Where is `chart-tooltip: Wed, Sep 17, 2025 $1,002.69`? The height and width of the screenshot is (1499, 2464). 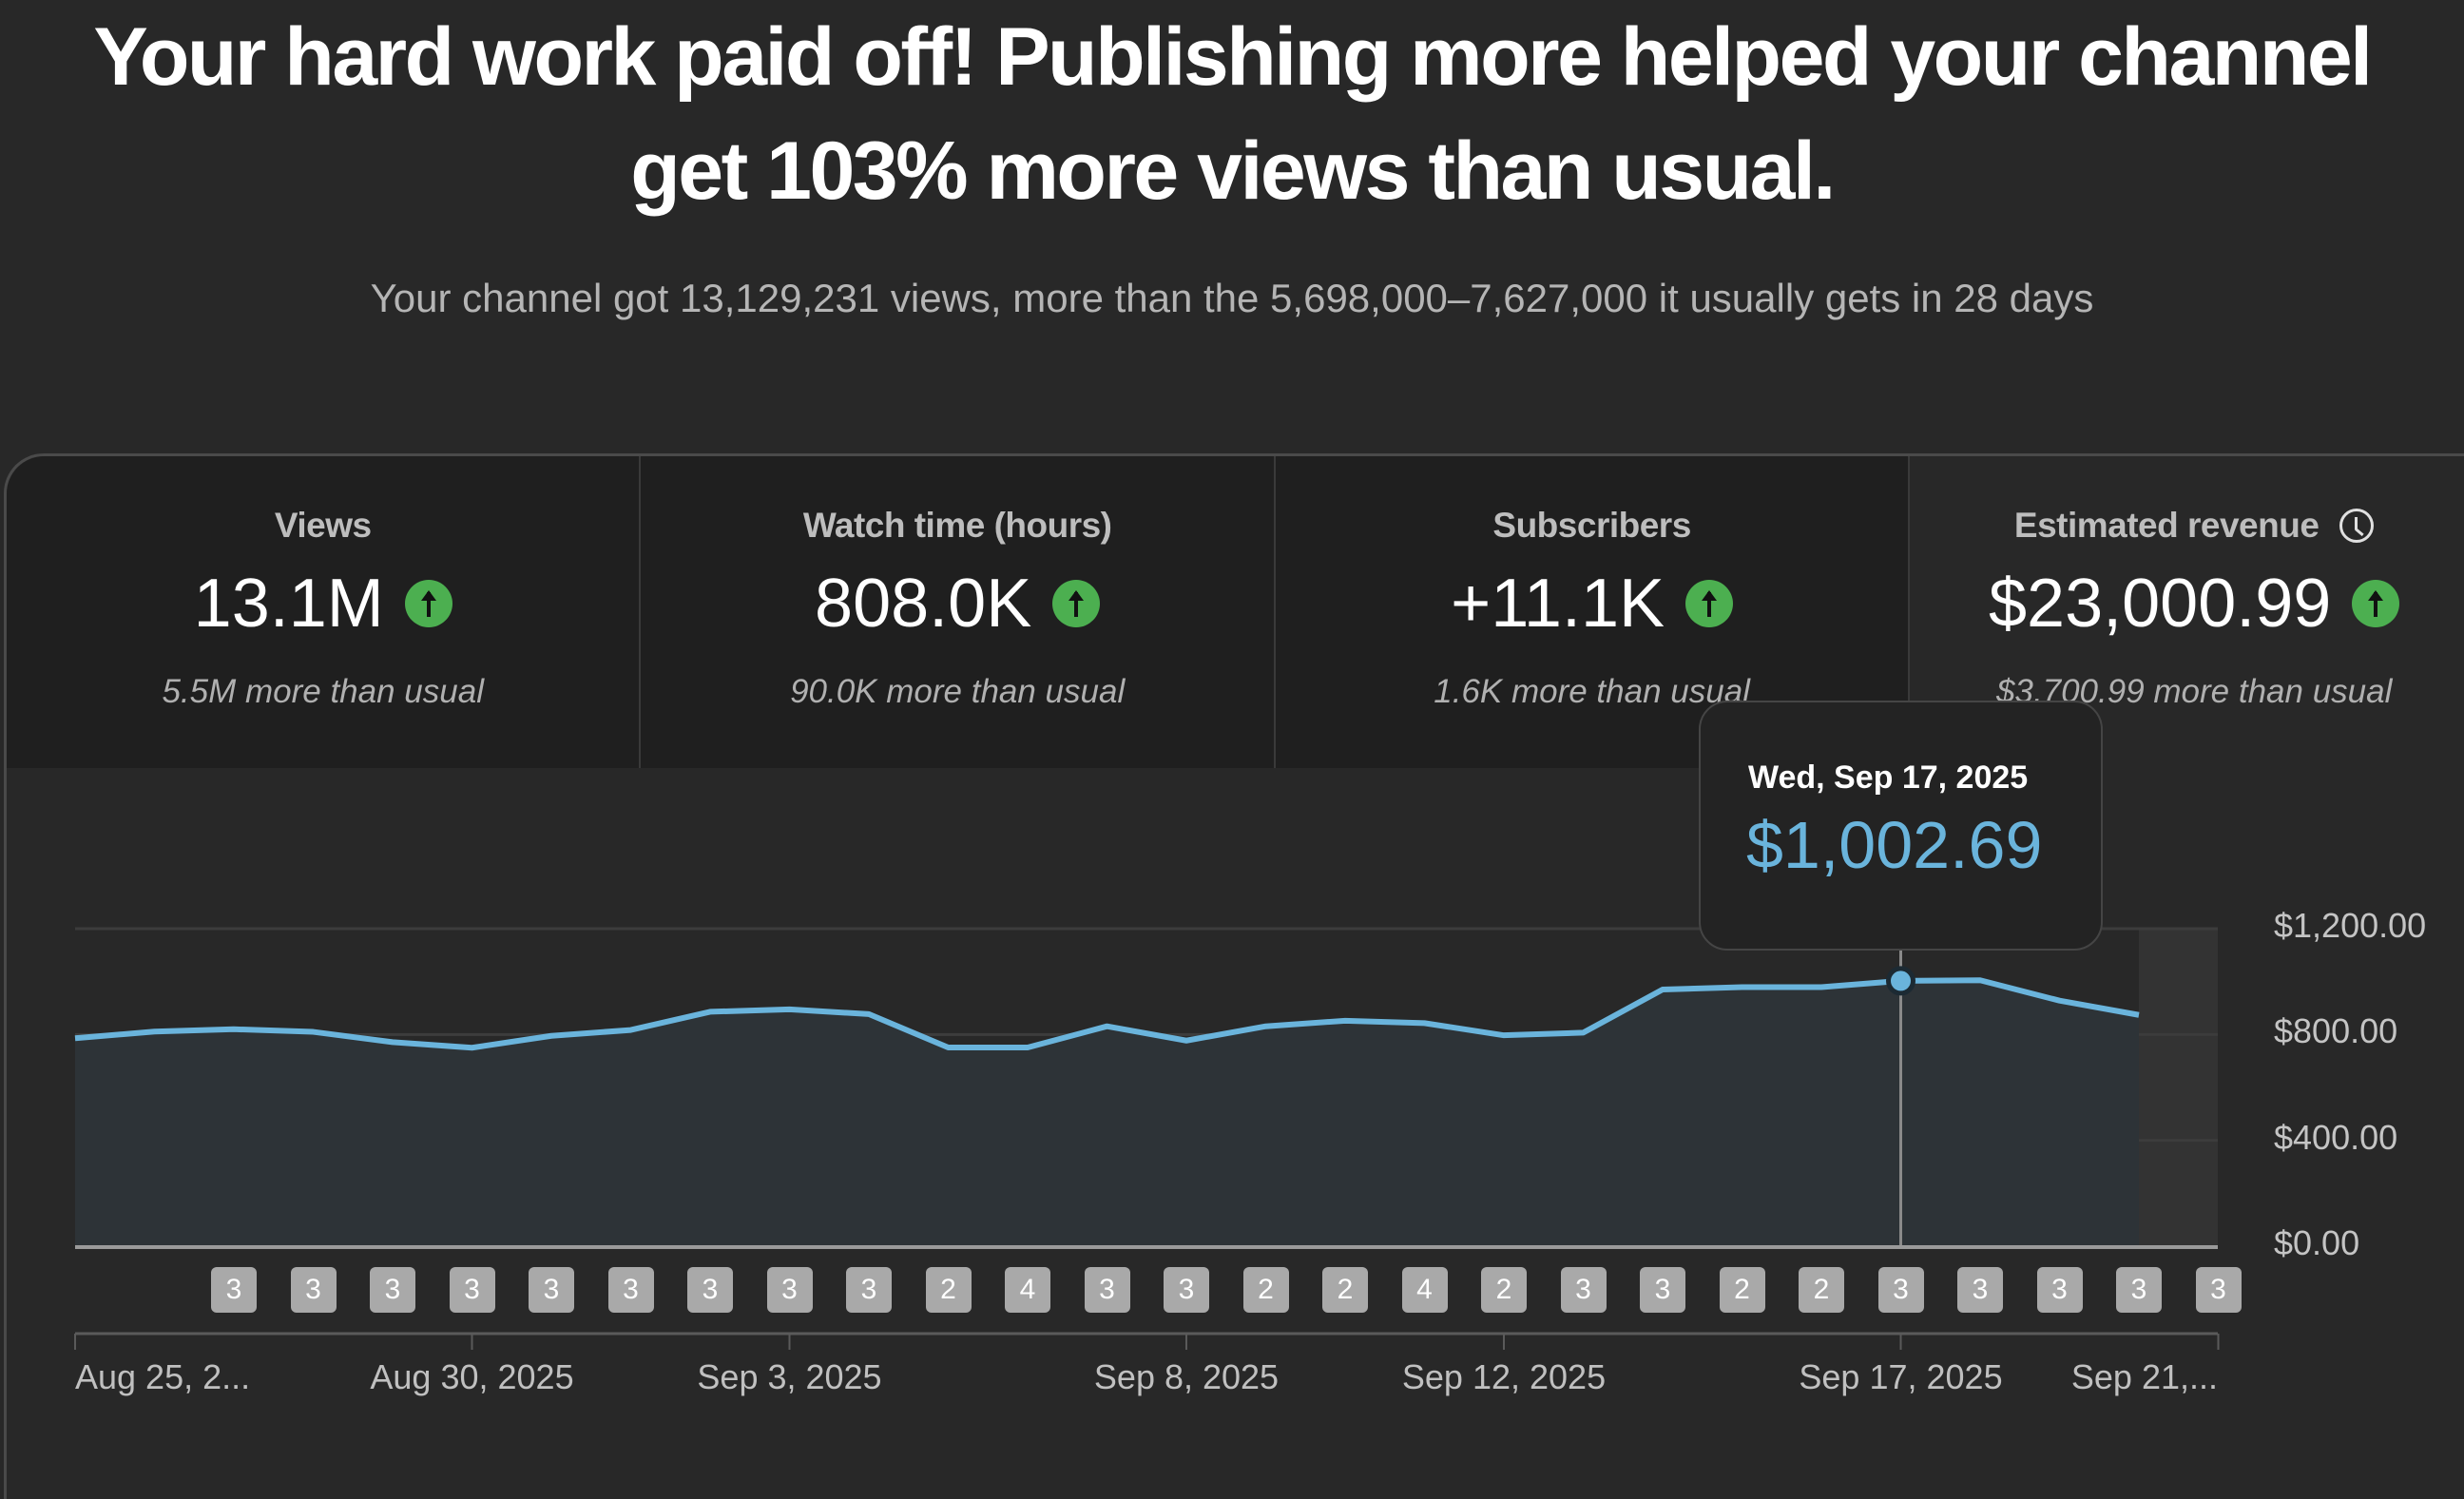
chart-tooltip: Wed, Sep 17, 2025 $1,002.69 is located at coordinates (1901, 826).